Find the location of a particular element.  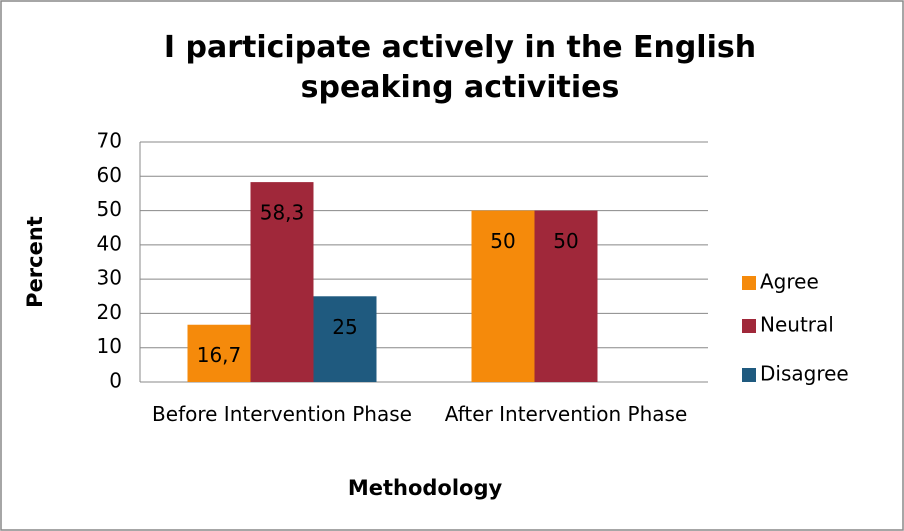

y-tick-label: 10 is located at coordinates (109, 346).